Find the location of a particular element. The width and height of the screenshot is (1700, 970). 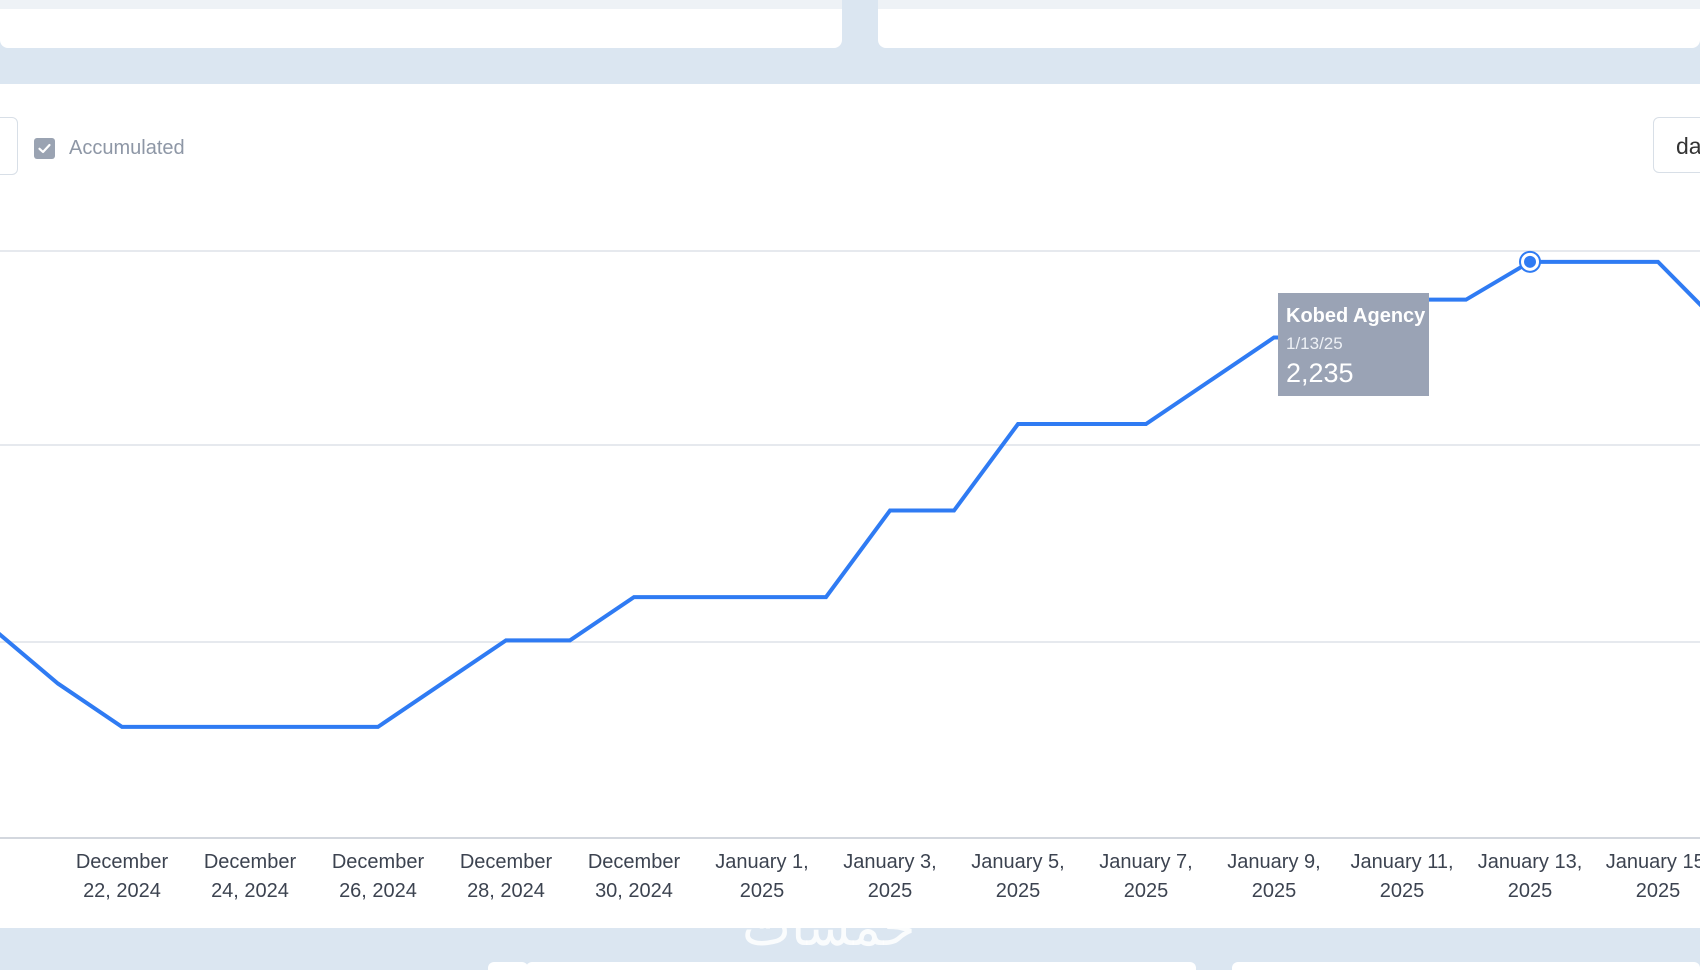

x-tick-label: January 13, 2025 is located at coordinates (1530, 876).